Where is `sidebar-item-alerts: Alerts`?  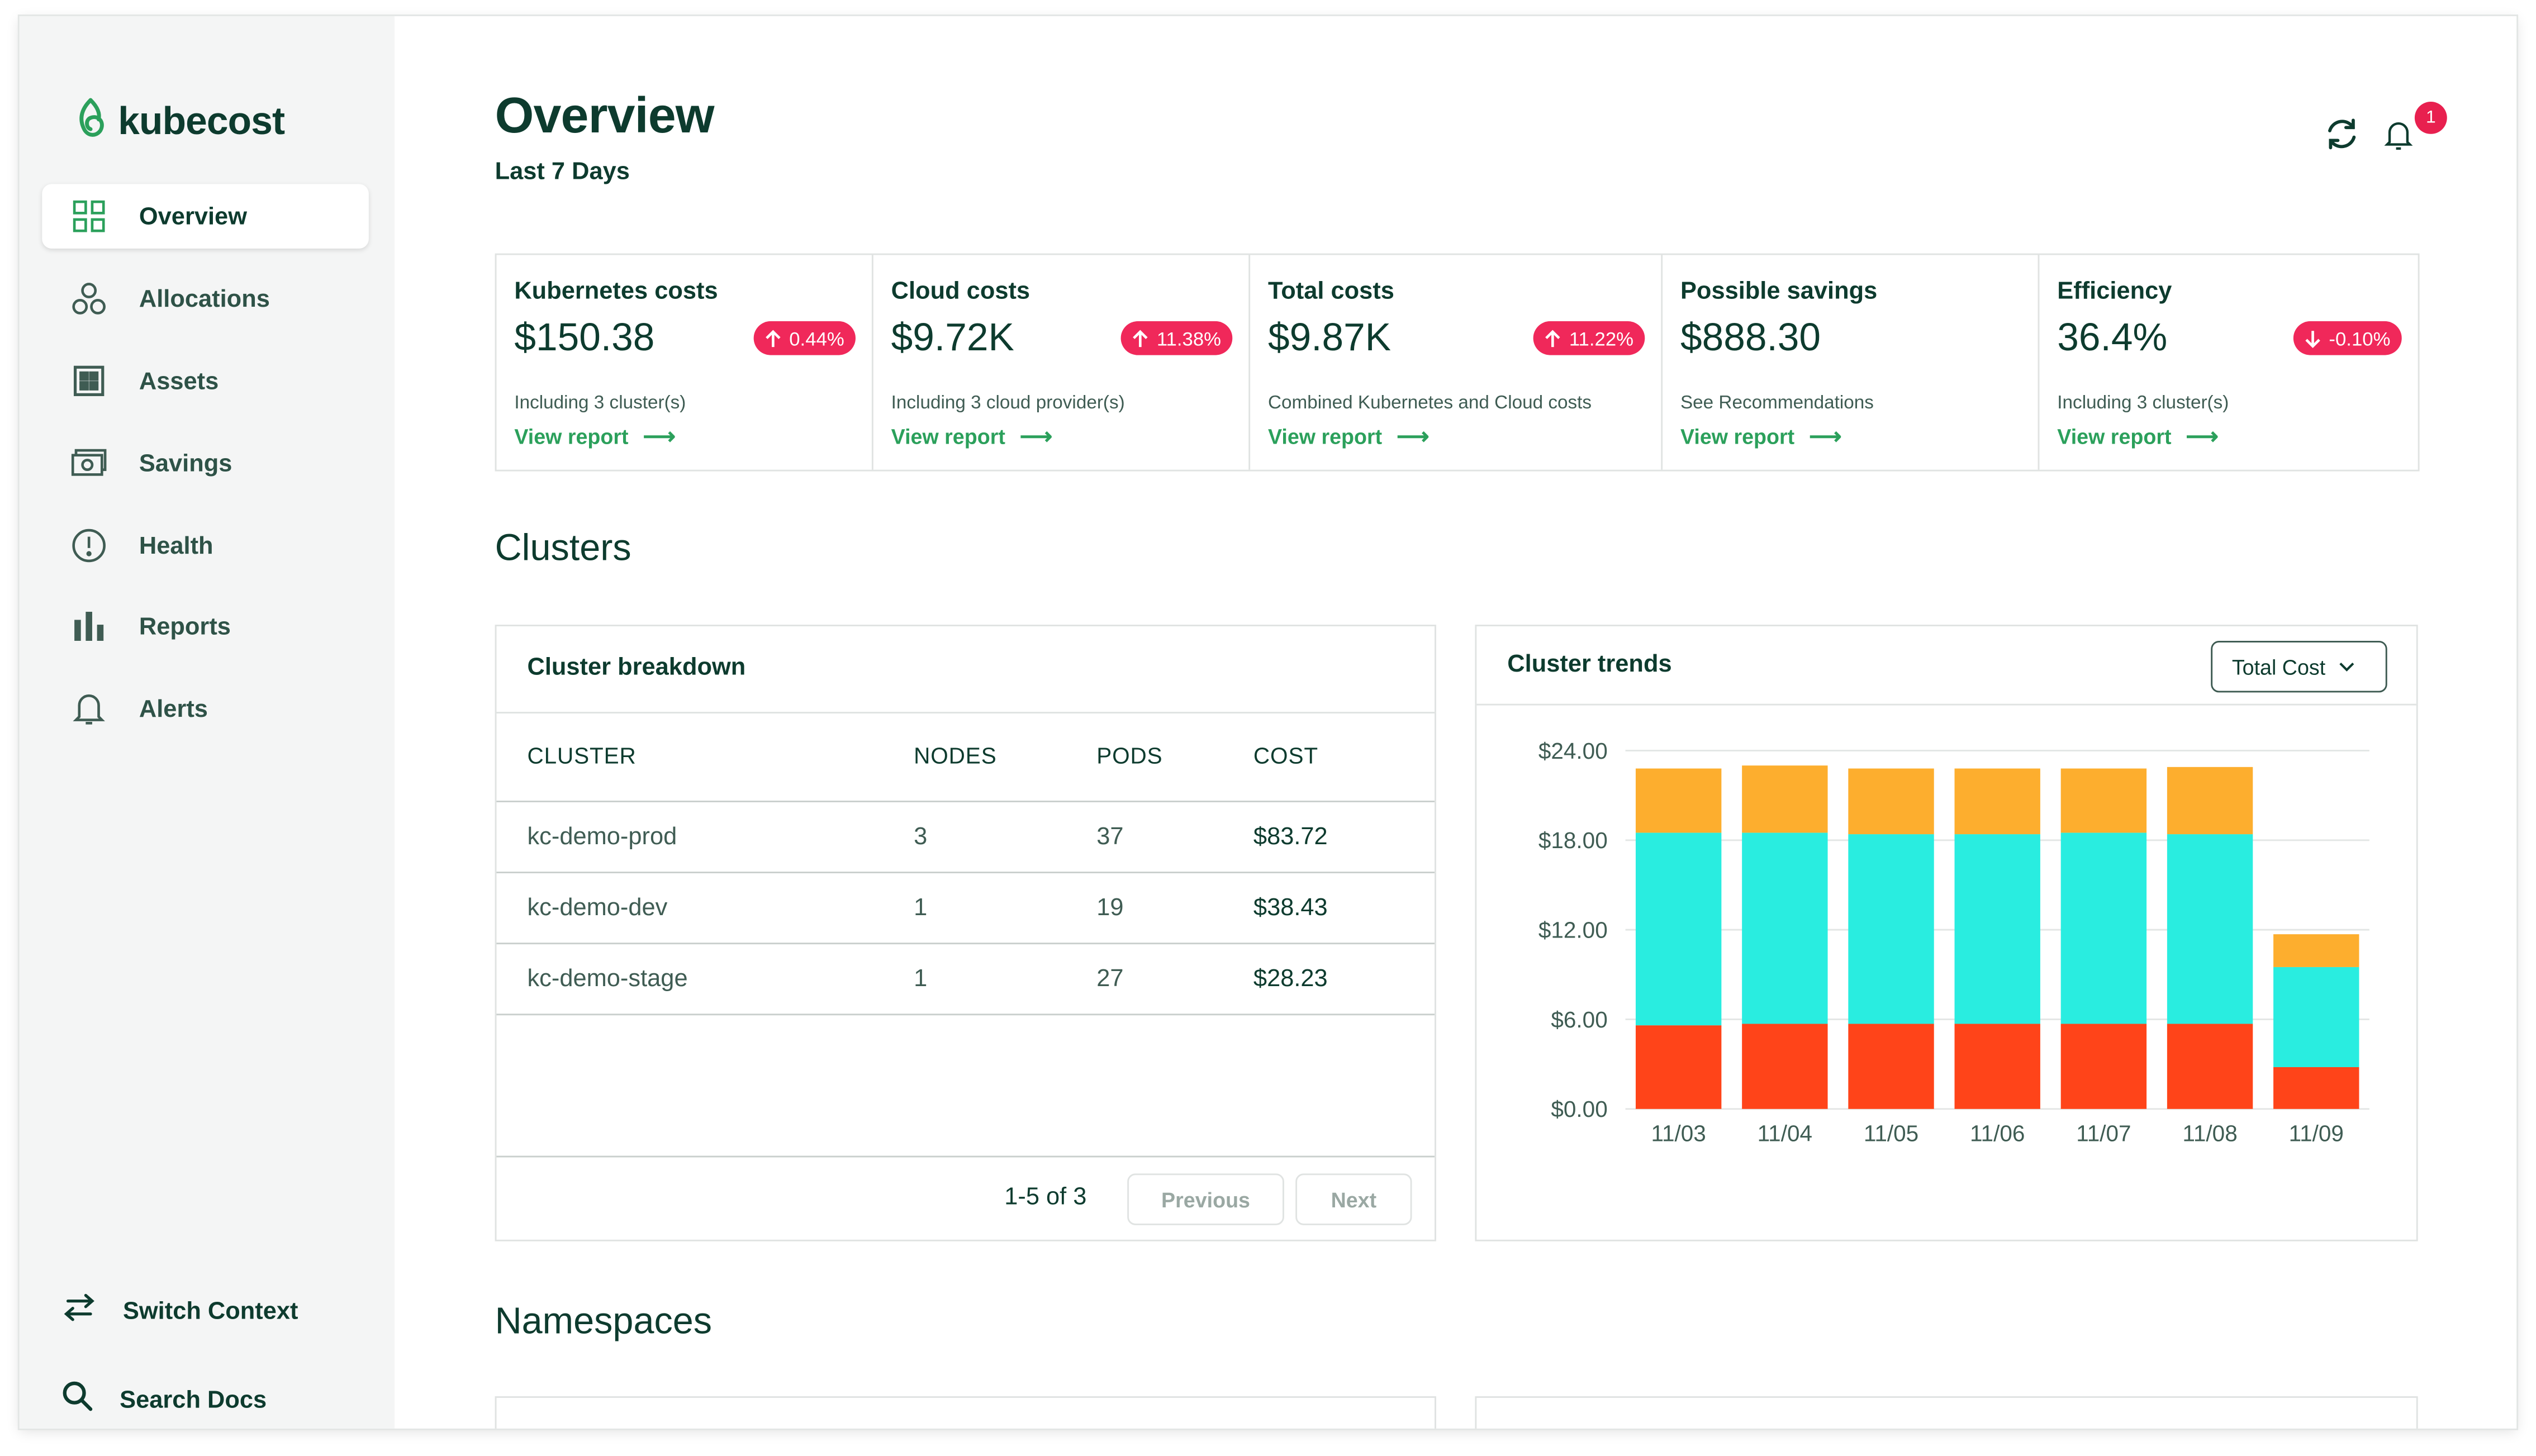 sidebar-item-alerts: Alerts is located at coordinates (205, 709).